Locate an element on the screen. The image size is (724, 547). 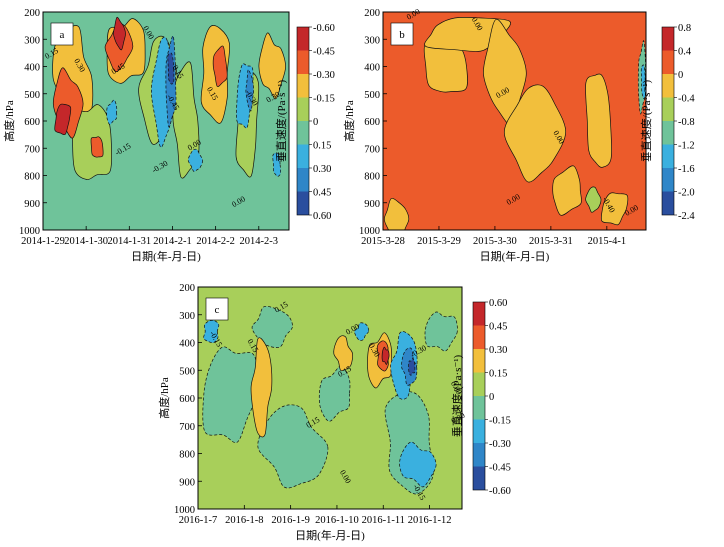
colorbar-tick-label: 0.15 is located at coordinates (322, 146).